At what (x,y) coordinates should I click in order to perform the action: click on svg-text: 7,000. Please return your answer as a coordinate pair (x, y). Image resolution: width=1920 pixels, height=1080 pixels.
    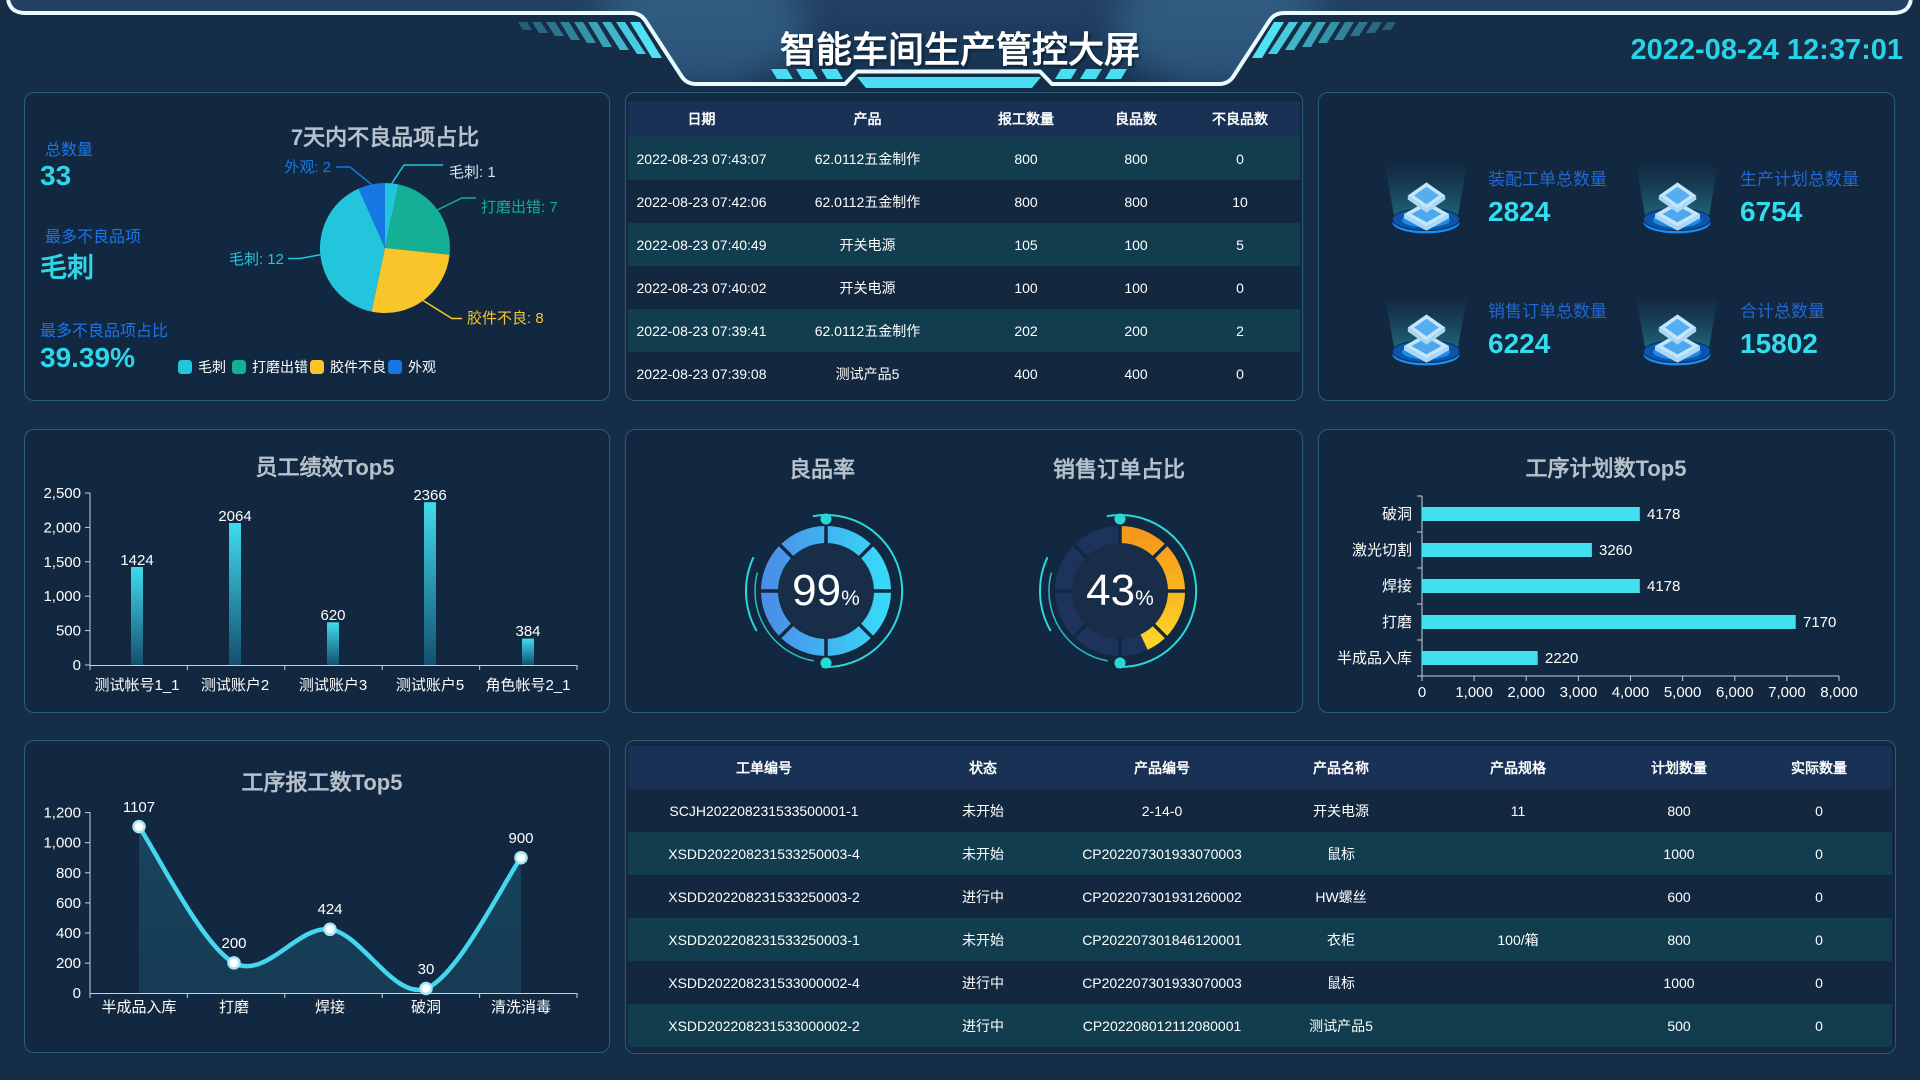
    Looking at the image, I should click on (1787, 692).